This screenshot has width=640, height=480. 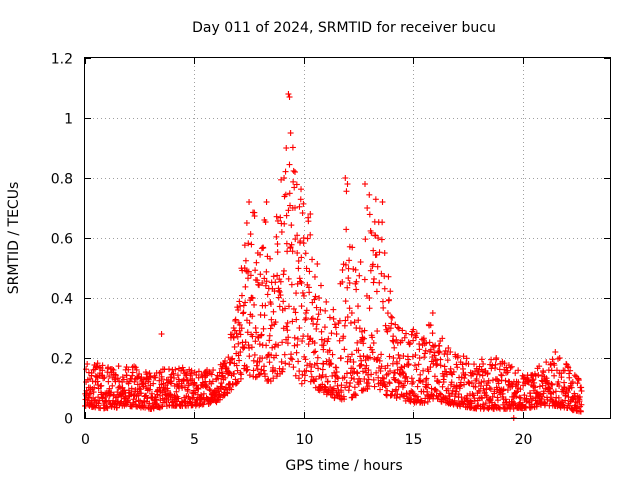 I want to click on y-tick-label: 1.2, so click(x=62, y=60).